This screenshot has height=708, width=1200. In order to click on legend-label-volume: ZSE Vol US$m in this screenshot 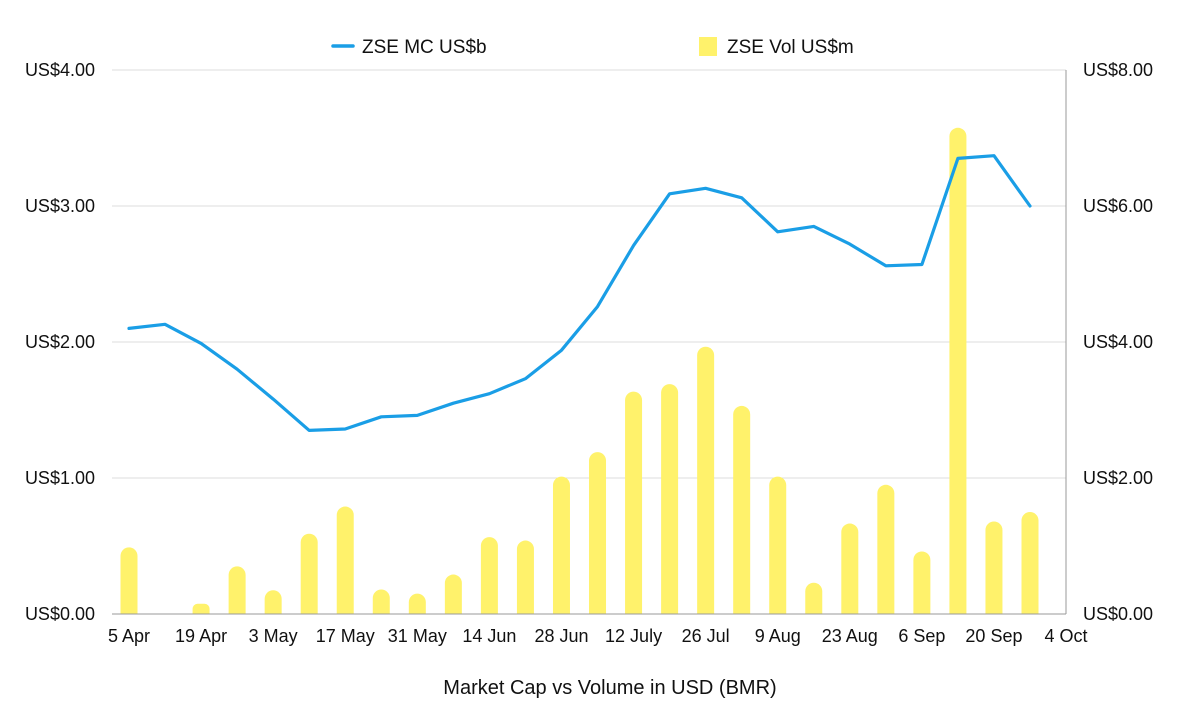, I will do `click(790, 47)`.